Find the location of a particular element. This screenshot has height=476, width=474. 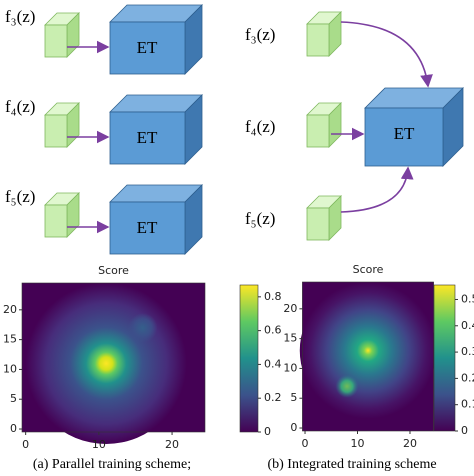

caption: (a) Parallel training scheme; is located at coordinates (112, 464).